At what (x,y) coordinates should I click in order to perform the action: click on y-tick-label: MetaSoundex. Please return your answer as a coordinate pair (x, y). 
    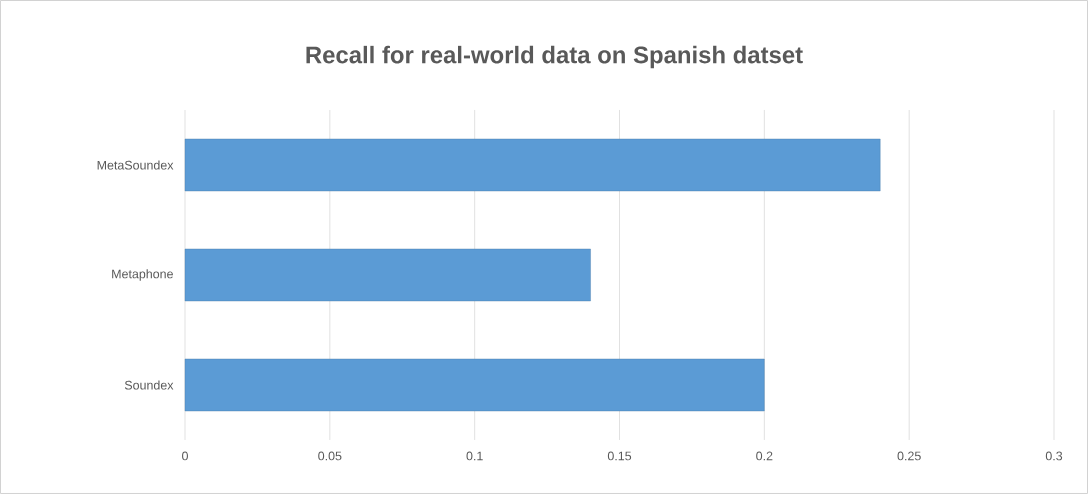
    Looking at the image, I should click on (135, 165).